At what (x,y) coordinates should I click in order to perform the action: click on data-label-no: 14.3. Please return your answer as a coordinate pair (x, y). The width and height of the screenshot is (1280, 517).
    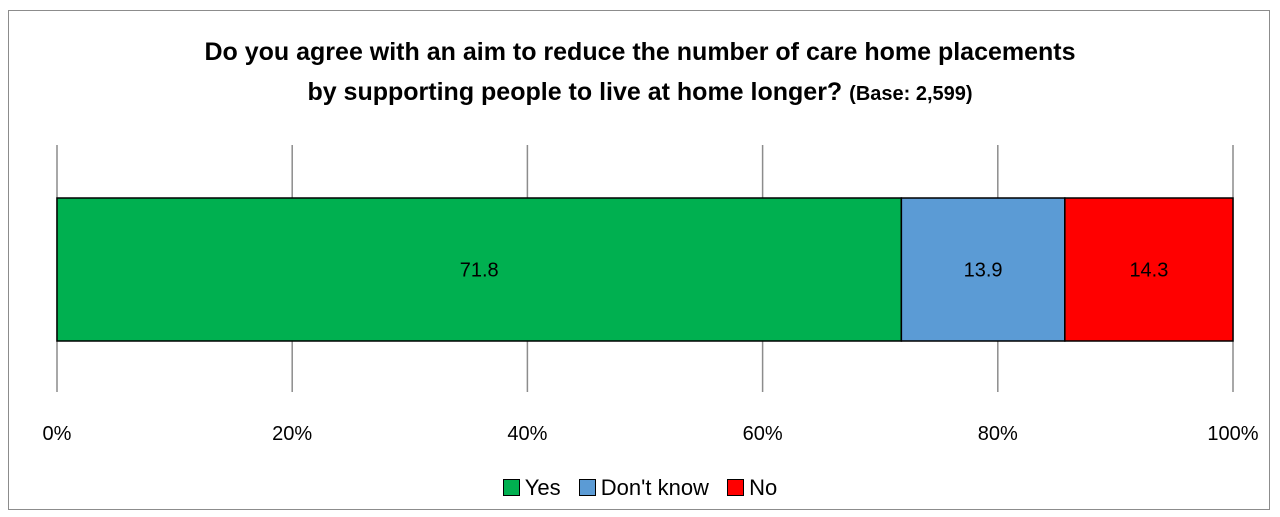
    Looking at the image, I should click on (1148, 271).